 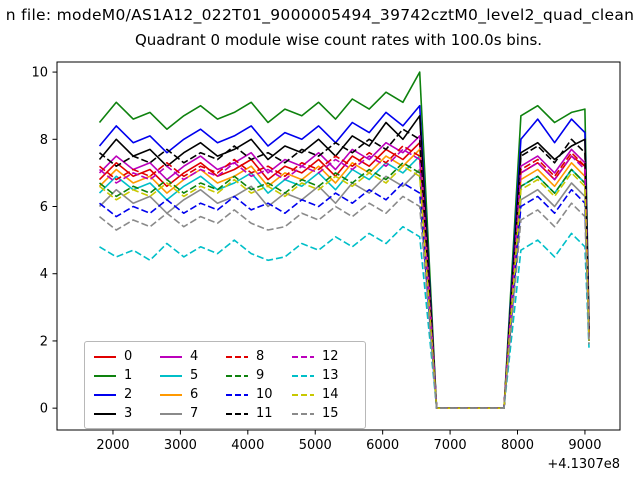 I want to click on legend-label: 5, so click(x=194, y=375).